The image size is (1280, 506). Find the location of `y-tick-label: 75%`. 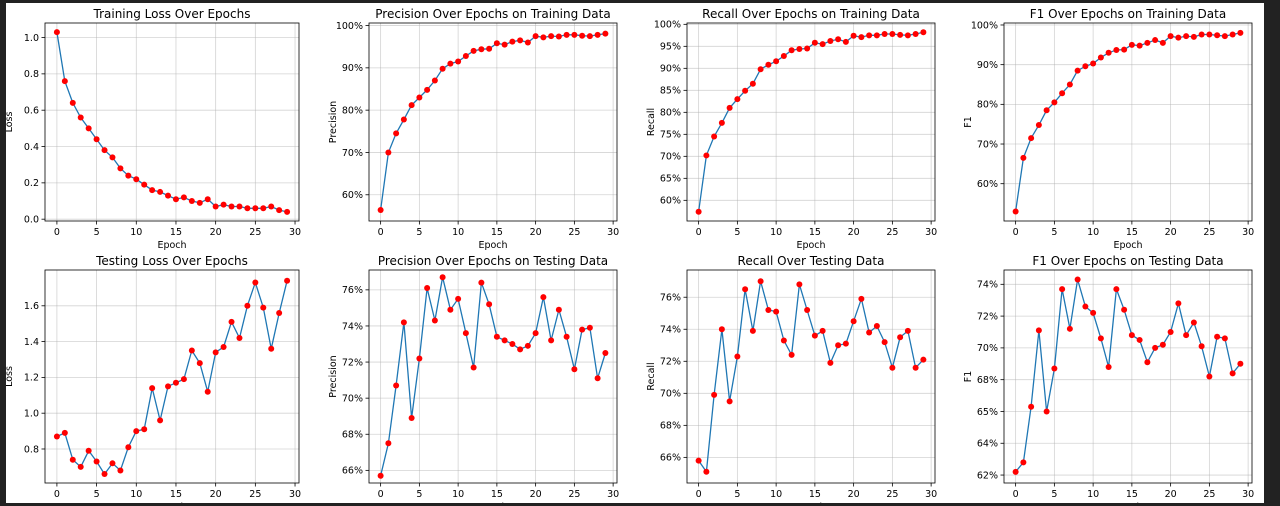

y-tick-label: 75% is located at coordinates (670, 135).